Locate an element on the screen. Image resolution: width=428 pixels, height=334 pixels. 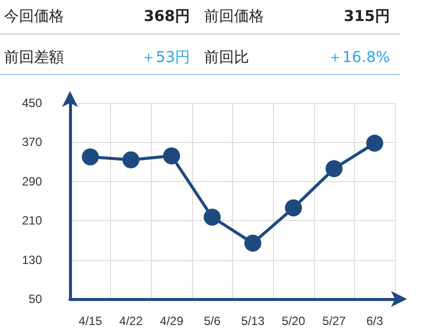
x-tick-label: 4/22 is located at coordinates (131, 321).